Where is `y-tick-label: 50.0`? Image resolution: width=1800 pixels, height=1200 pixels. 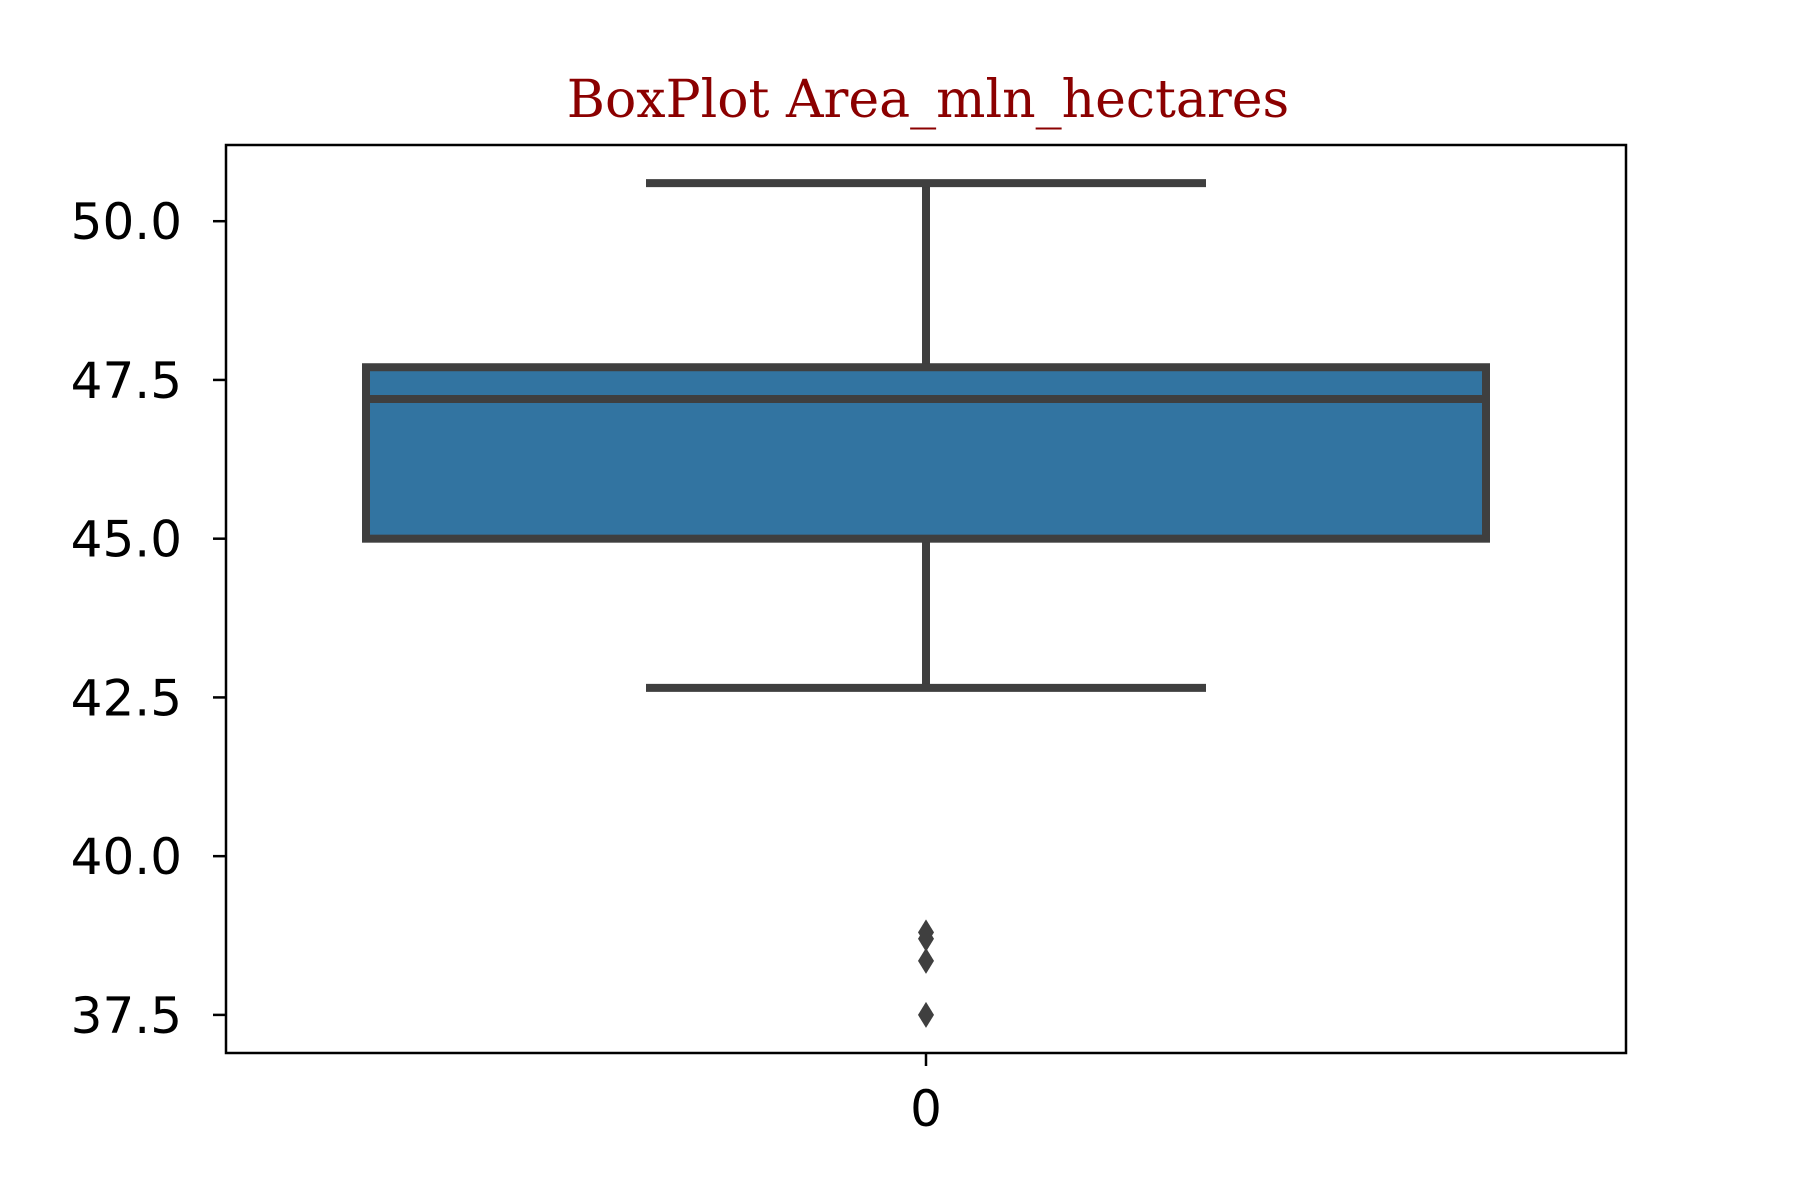
y-tick-label: 50.0 is located at coordinates (126, 222).